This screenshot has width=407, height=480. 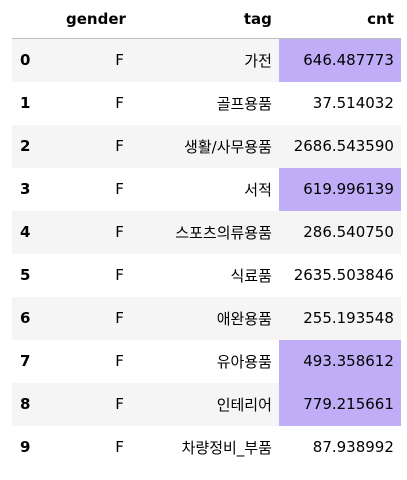 I want to click on tag-column-header: tag, so click(x=205, y=19).